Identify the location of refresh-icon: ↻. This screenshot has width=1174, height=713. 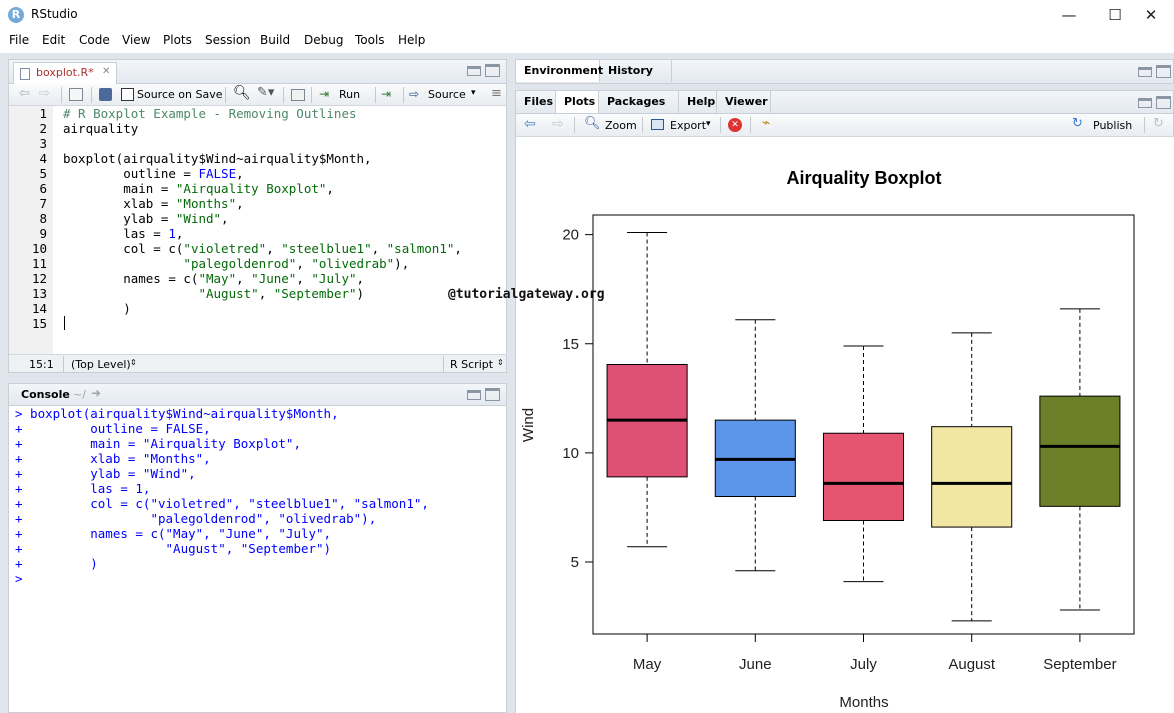
(1158, 123).